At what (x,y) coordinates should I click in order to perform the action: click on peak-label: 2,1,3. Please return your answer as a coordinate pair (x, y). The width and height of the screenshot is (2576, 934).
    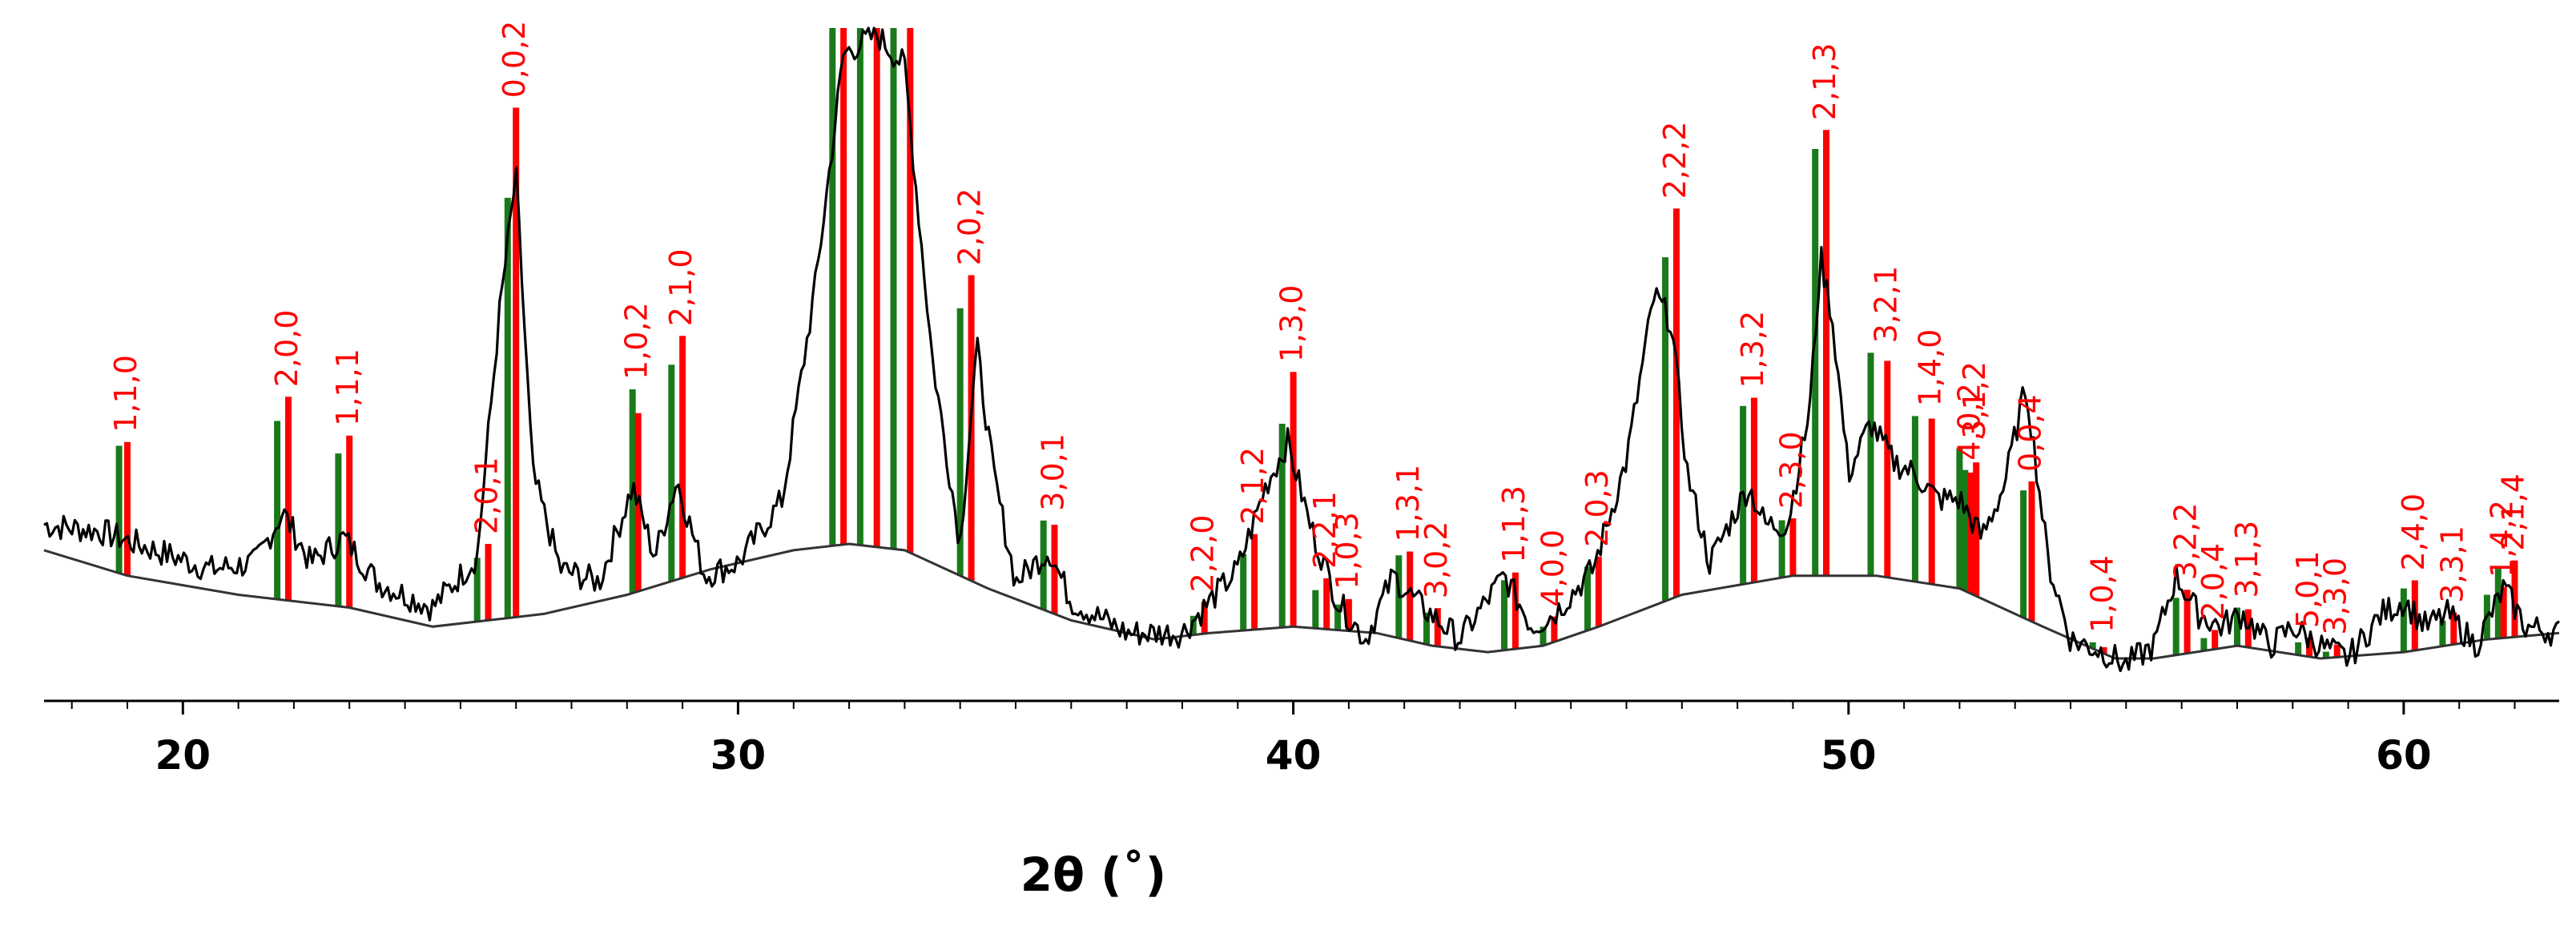
    Looking at the image, I should click on (1825, 81).